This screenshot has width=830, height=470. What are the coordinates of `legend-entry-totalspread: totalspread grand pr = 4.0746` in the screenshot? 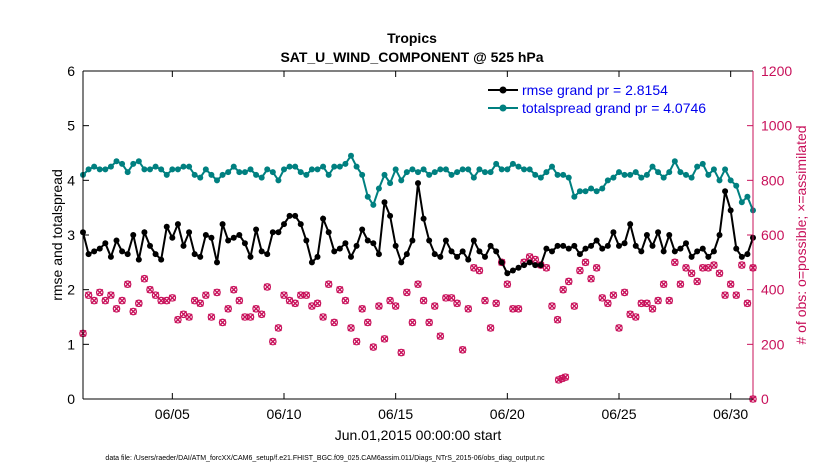 It's located at (597, 108).